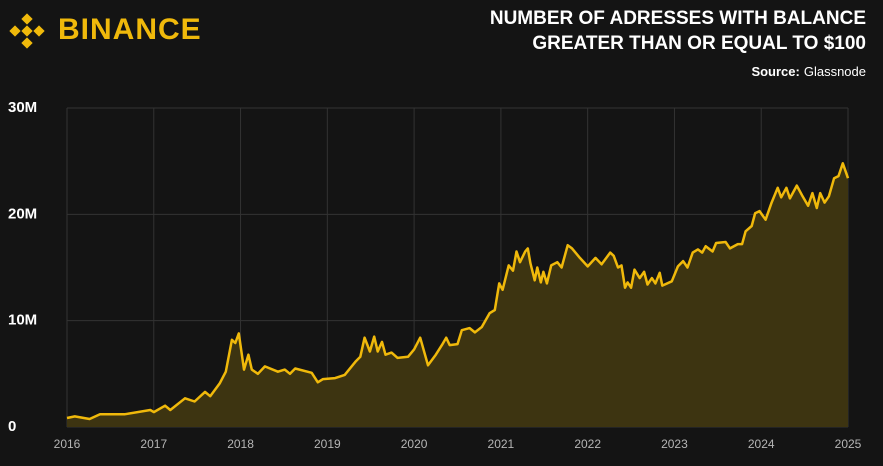 This screenshot has width=883, height=466. Describe the element at coordinates (775, 71) in the screenshot. I see `source-label: Source:` at that location.